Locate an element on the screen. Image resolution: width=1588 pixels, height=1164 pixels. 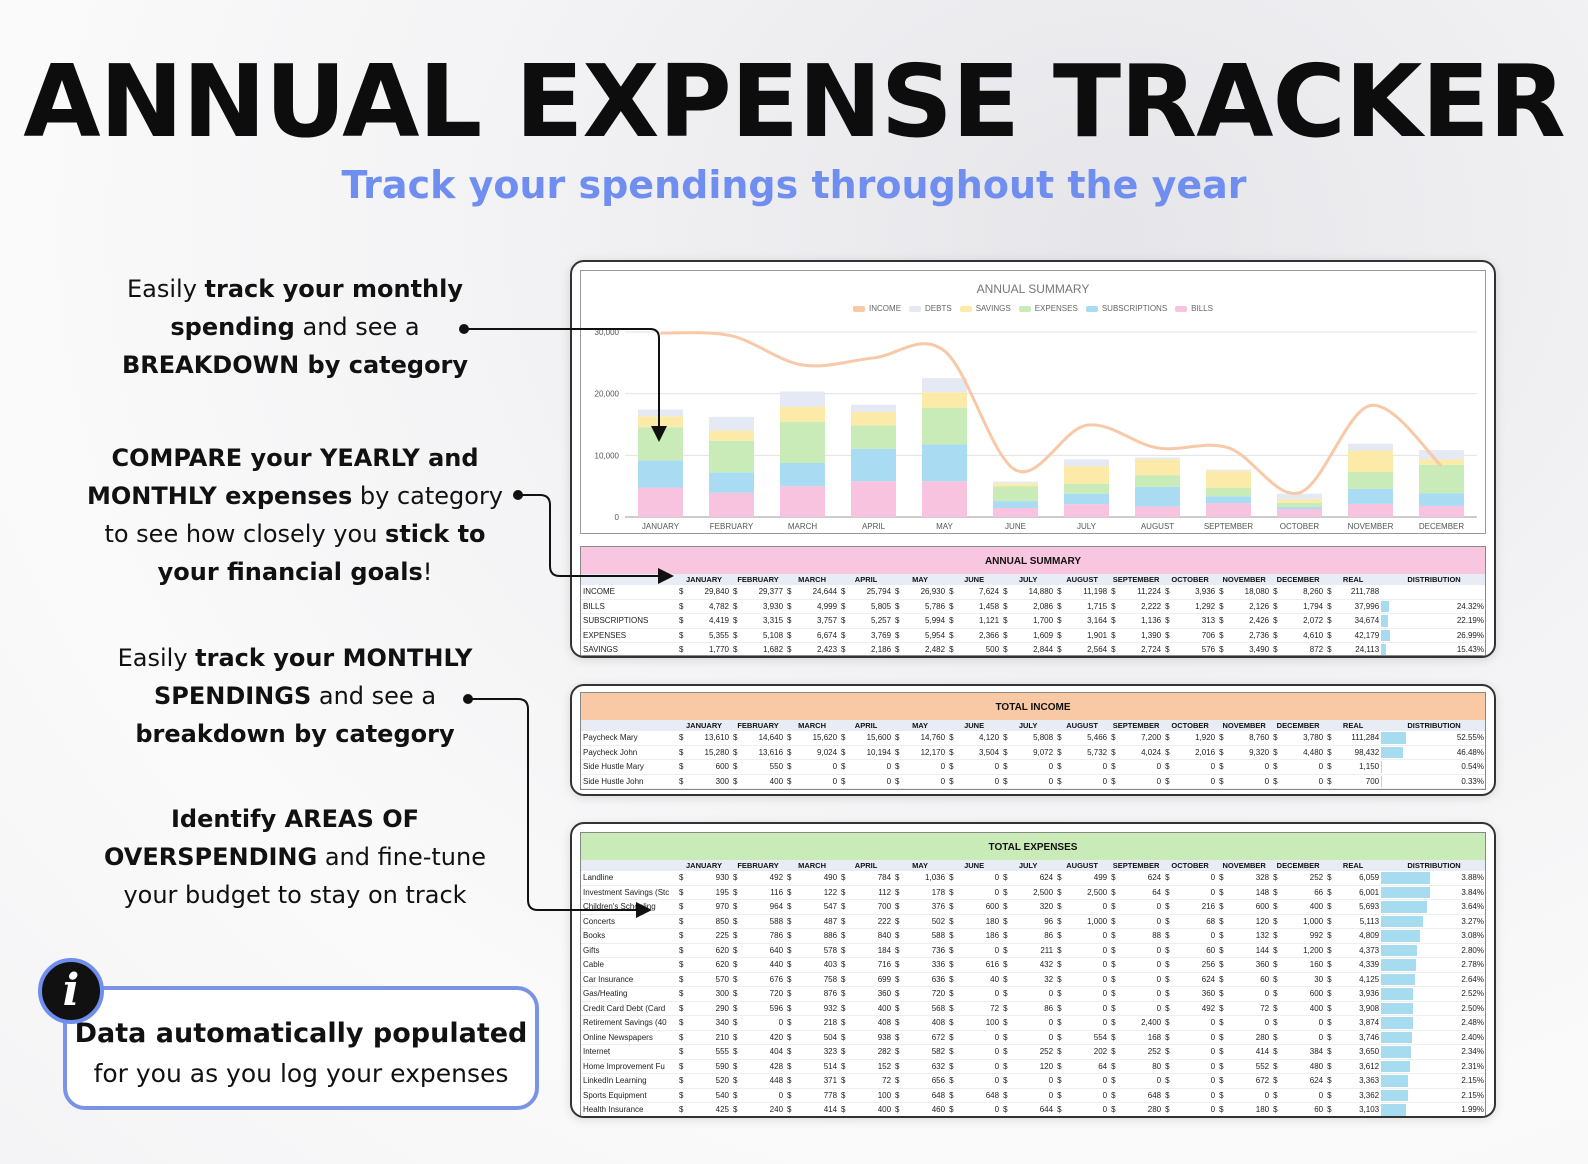
value-cell: 886 is located at coordinates (819, 936).